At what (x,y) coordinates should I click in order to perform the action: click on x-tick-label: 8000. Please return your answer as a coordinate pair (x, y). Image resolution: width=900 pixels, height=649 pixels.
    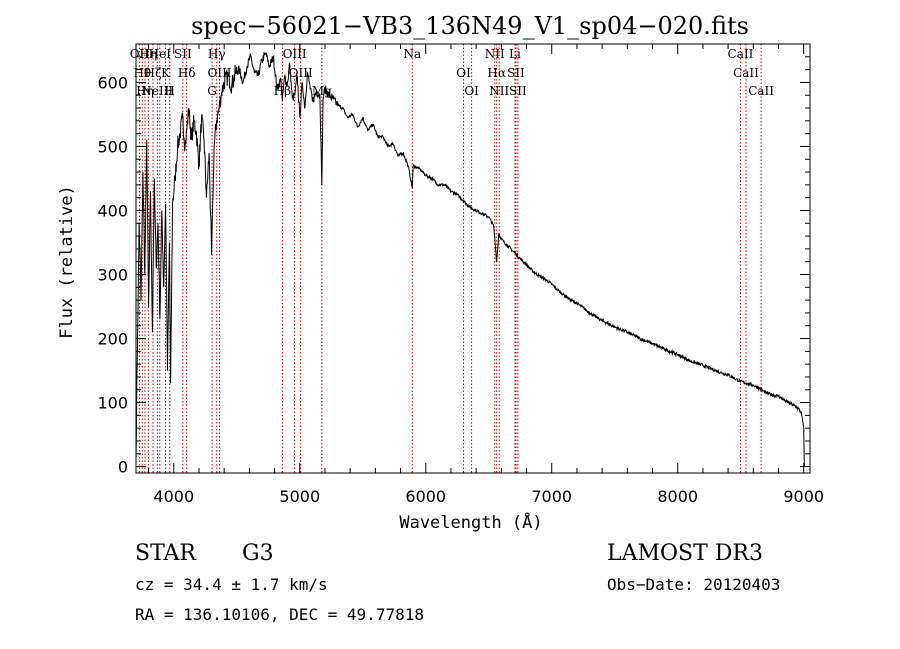
    Looking at the image, I should click on (677, 496).